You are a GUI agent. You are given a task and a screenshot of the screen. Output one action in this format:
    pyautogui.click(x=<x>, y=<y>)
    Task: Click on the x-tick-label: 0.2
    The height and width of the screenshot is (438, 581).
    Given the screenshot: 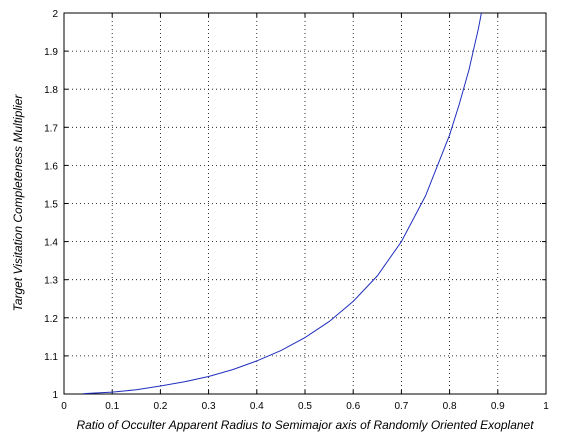 What is the action you would take?
    pyautogui.click(x=160, y=406)
    